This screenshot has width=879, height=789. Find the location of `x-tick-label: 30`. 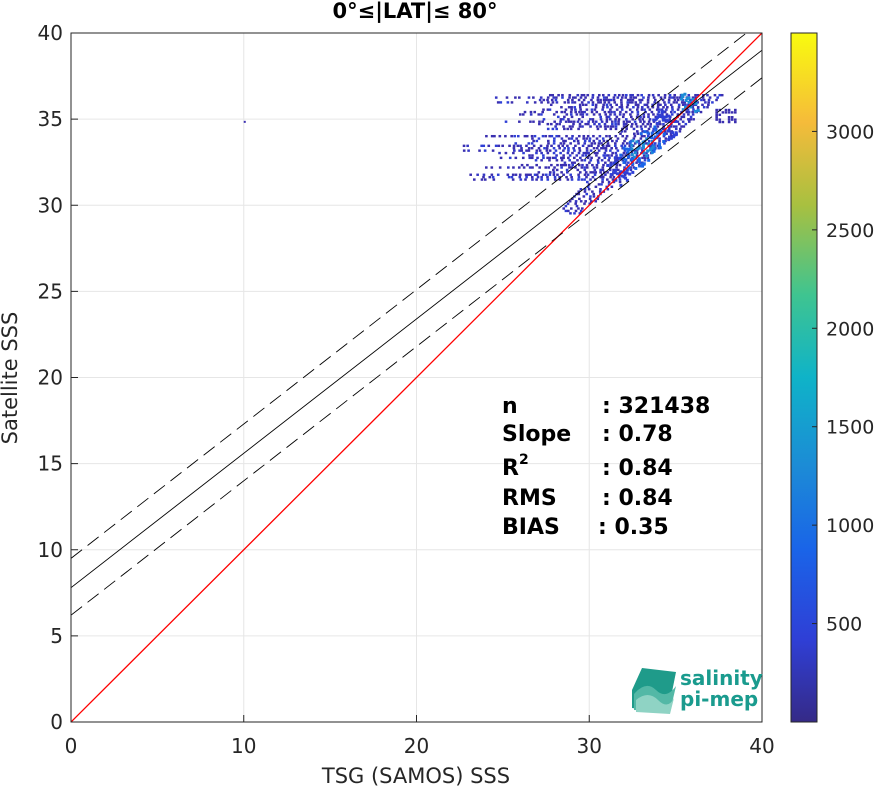

x-tick-label: 30 is located at coordinates (589, 746).